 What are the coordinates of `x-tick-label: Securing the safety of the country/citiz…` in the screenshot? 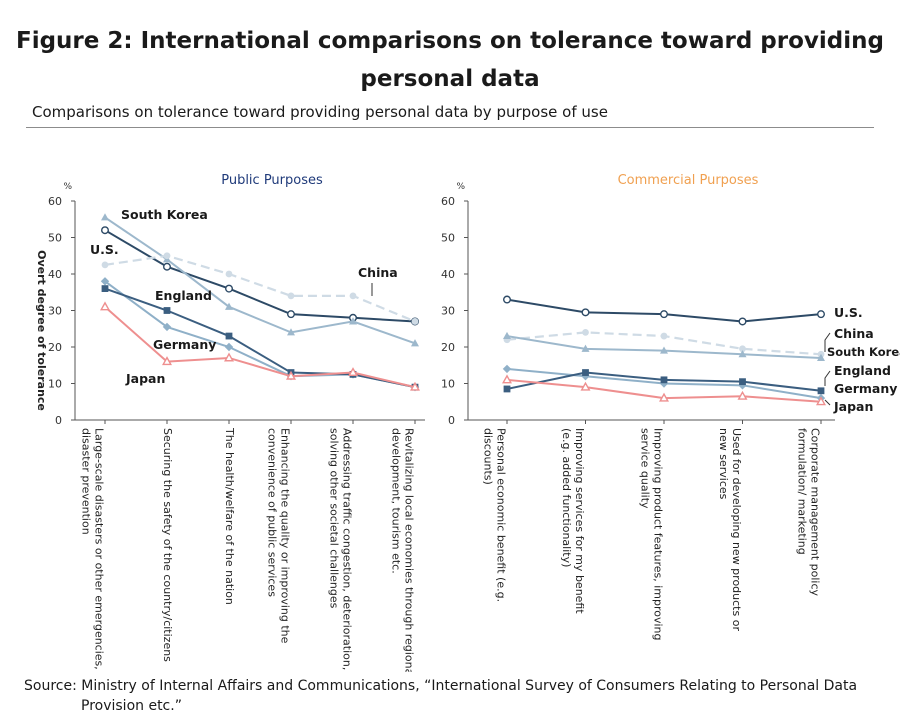 It's located at (167, 545).